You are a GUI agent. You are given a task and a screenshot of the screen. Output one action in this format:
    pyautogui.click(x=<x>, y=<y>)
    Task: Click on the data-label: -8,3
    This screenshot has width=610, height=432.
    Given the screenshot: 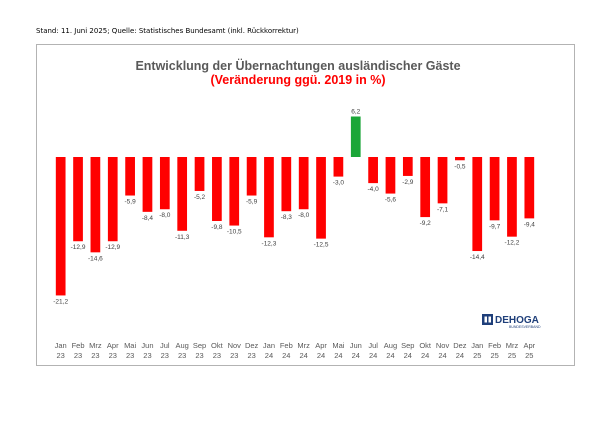 What is the action you would take?
    pyautogui.click(x=287, y=217)
    